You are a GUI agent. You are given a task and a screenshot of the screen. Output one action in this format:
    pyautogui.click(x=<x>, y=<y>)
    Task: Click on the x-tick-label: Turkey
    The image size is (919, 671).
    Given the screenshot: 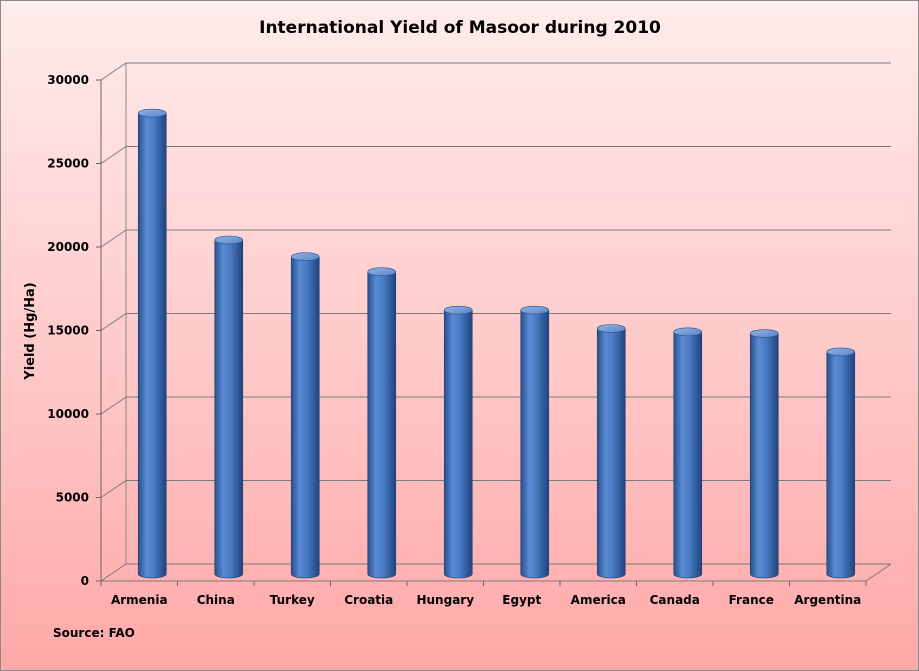 What is the action you would take?
    pyautogui.click(x=292, y=600)
    